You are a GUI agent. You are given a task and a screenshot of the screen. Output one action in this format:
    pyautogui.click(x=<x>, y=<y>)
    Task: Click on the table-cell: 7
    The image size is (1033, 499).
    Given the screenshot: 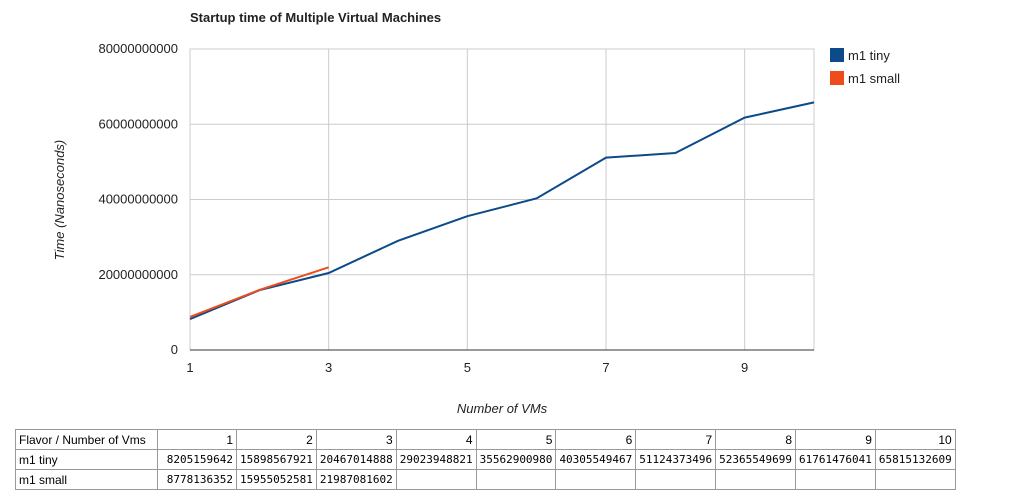 What is the action you would take?
    pyautogui.click(x=676, y=439)
    